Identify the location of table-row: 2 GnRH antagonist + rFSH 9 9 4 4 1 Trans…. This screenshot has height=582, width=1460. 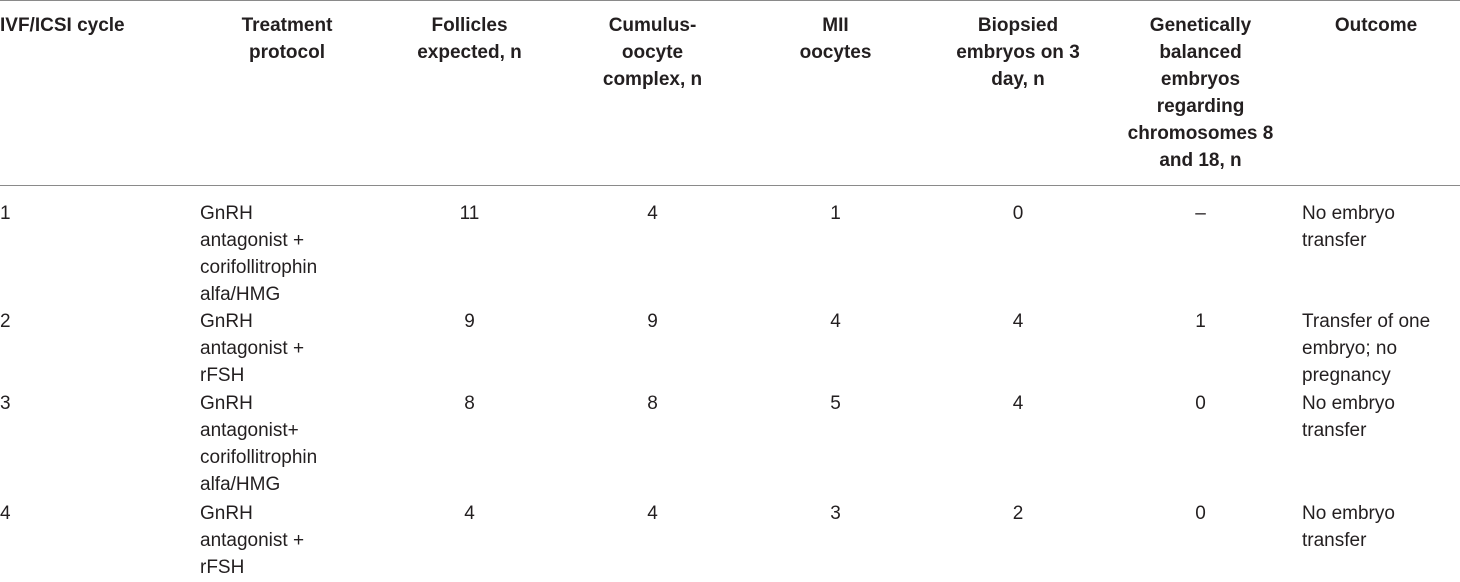
(730, 349).